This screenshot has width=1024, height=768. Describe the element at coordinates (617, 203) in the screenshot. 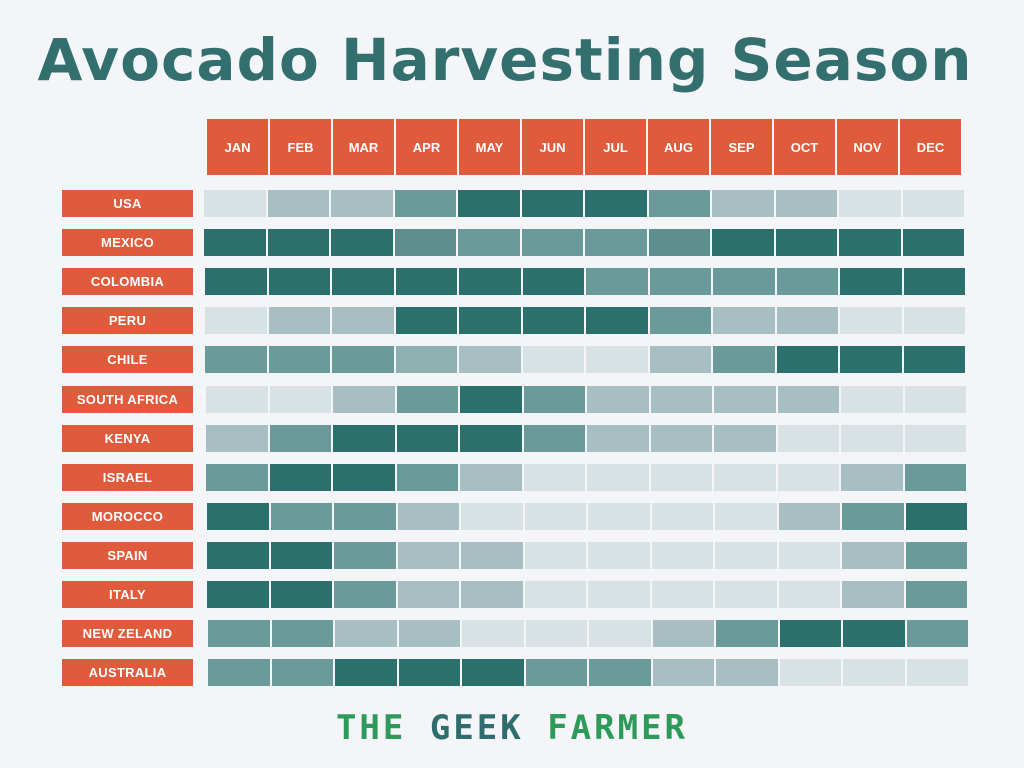

I see `heat-cell-usa-jul` at that location.